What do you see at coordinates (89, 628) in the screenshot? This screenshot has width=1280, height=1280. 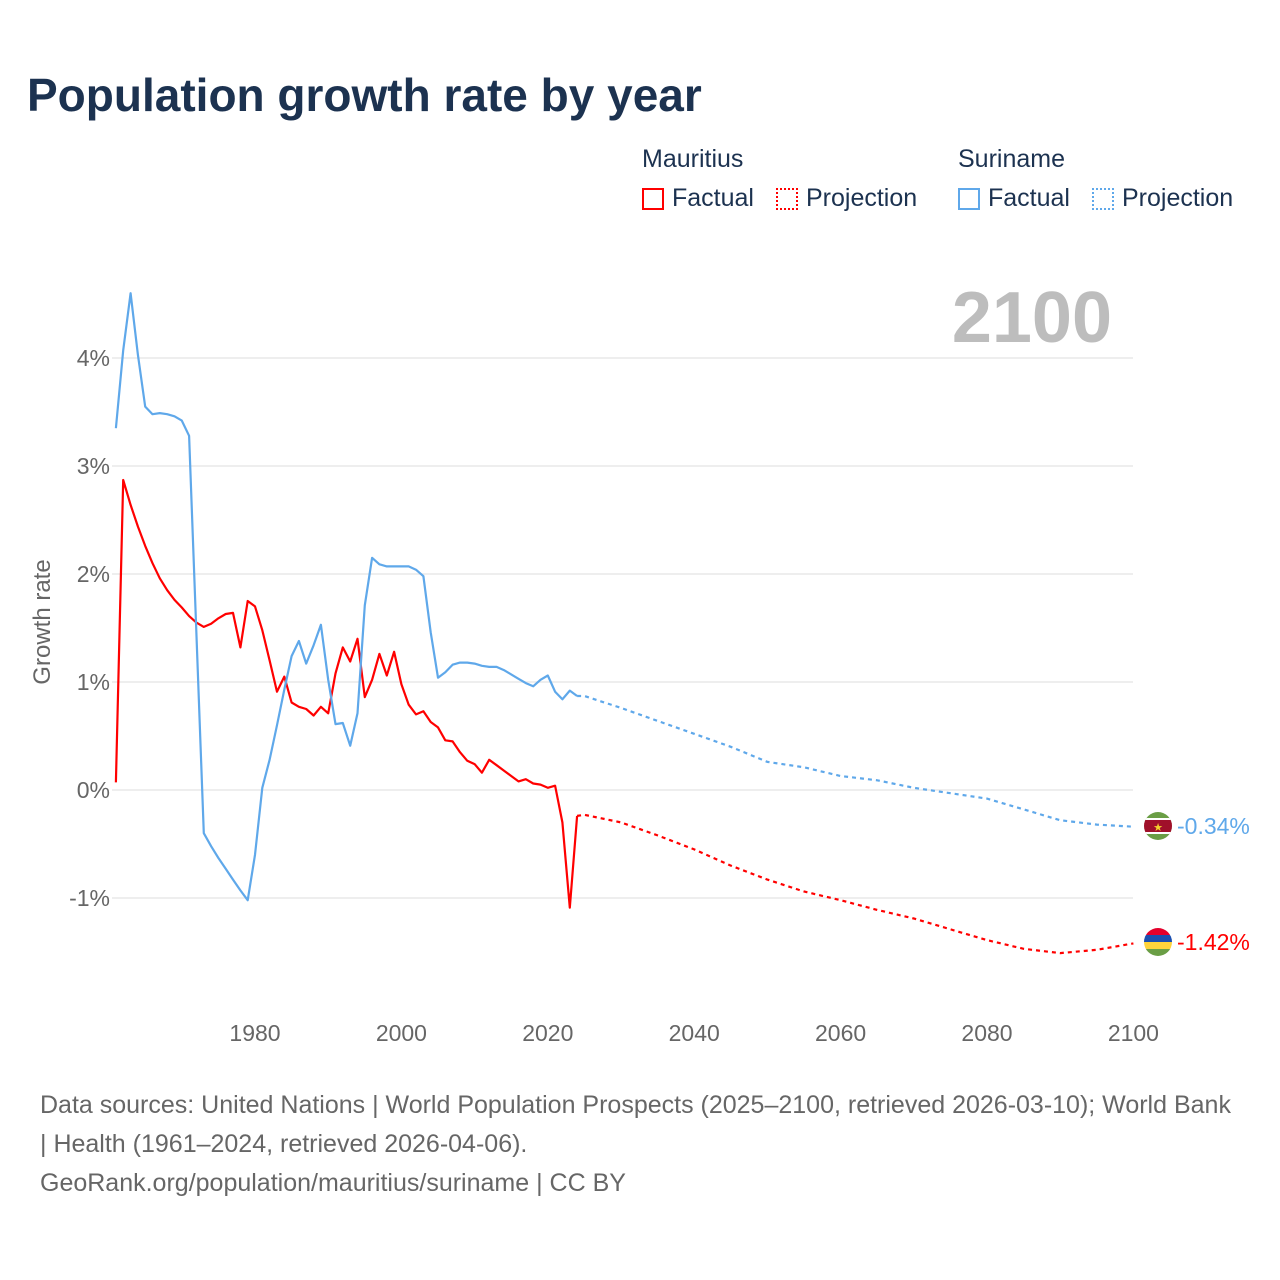 I see `y-axis-ticks: -1% 0% 1% 2% 3% 4%` at bounding box center [89, 628].